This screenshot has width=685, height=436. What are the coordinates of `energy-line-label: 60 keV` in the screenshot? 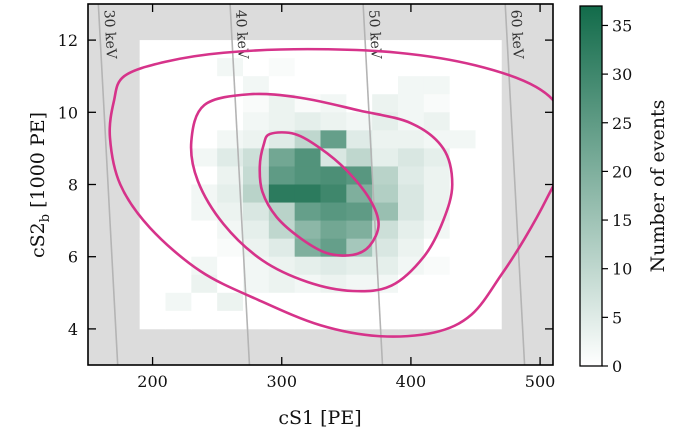 It's located at (516, 34).